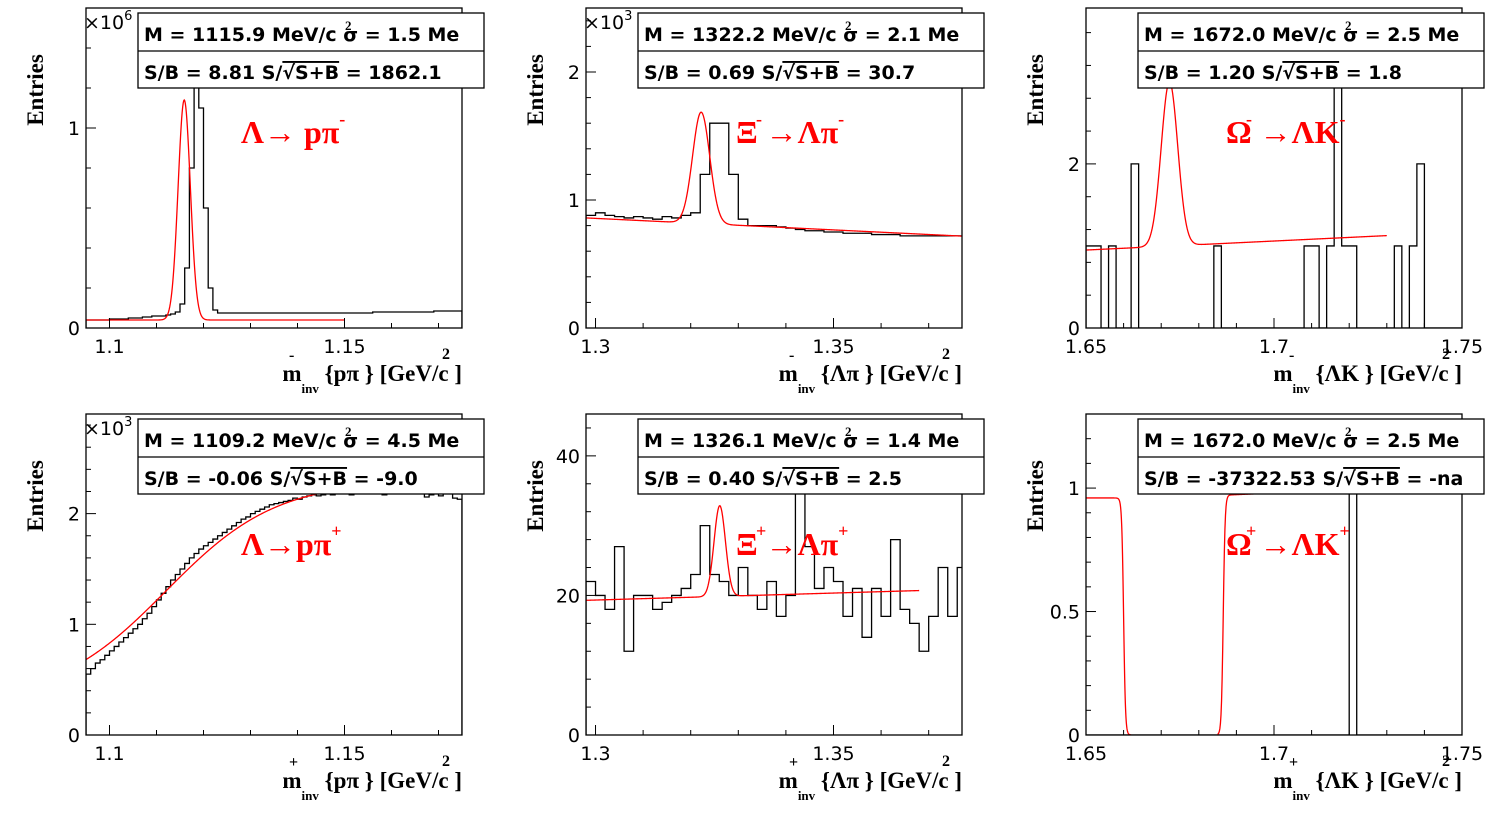 The height and width of the screenshot is (814, 1500). I want to click on fit-curve-antixi, so click(753, 552).